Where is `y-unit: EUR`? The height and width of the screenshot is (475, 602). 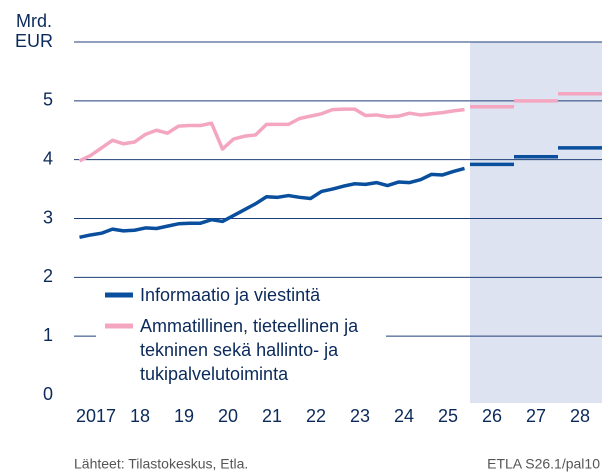 y-unit: EUR is located at coordinates (34, 41).